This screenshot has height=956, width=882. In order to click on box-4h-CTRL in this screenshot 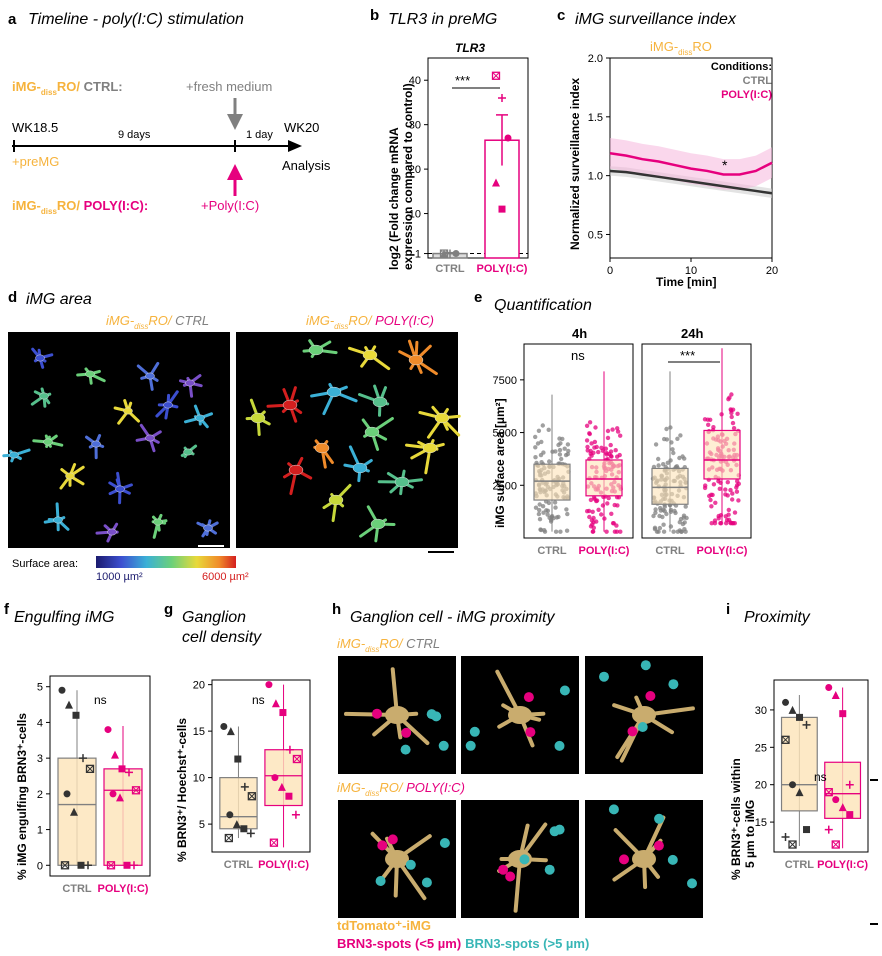, I will do `click(552, 482)`.